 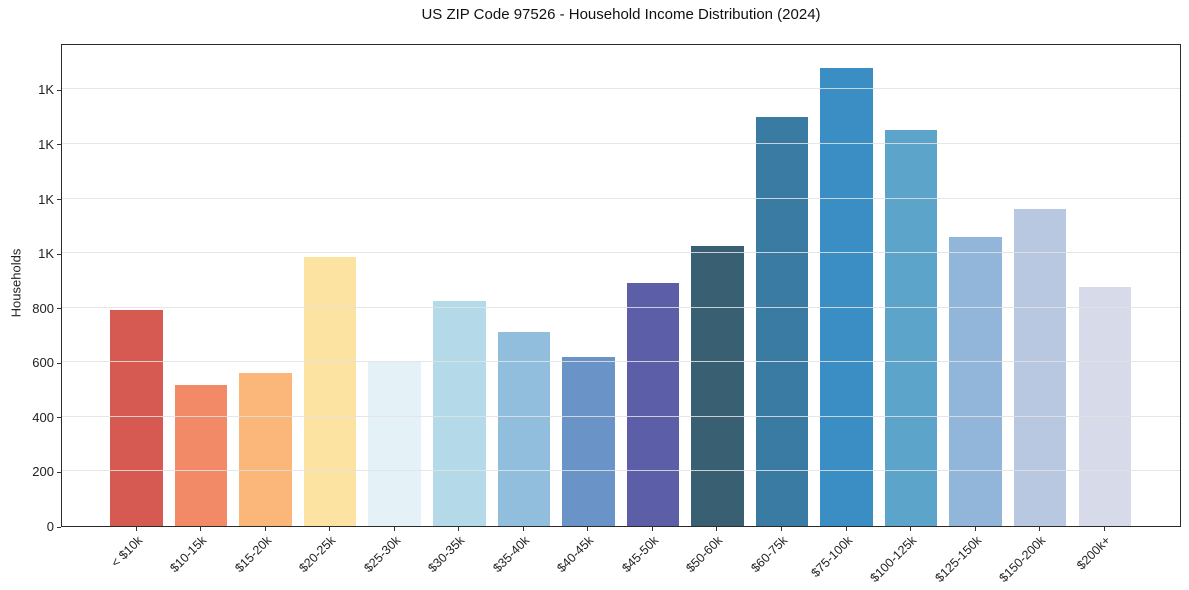 What do you see at coordinates (330, 391) in the screenshot?
I see `bar-$20-25k` at bounding box center [330, 391].